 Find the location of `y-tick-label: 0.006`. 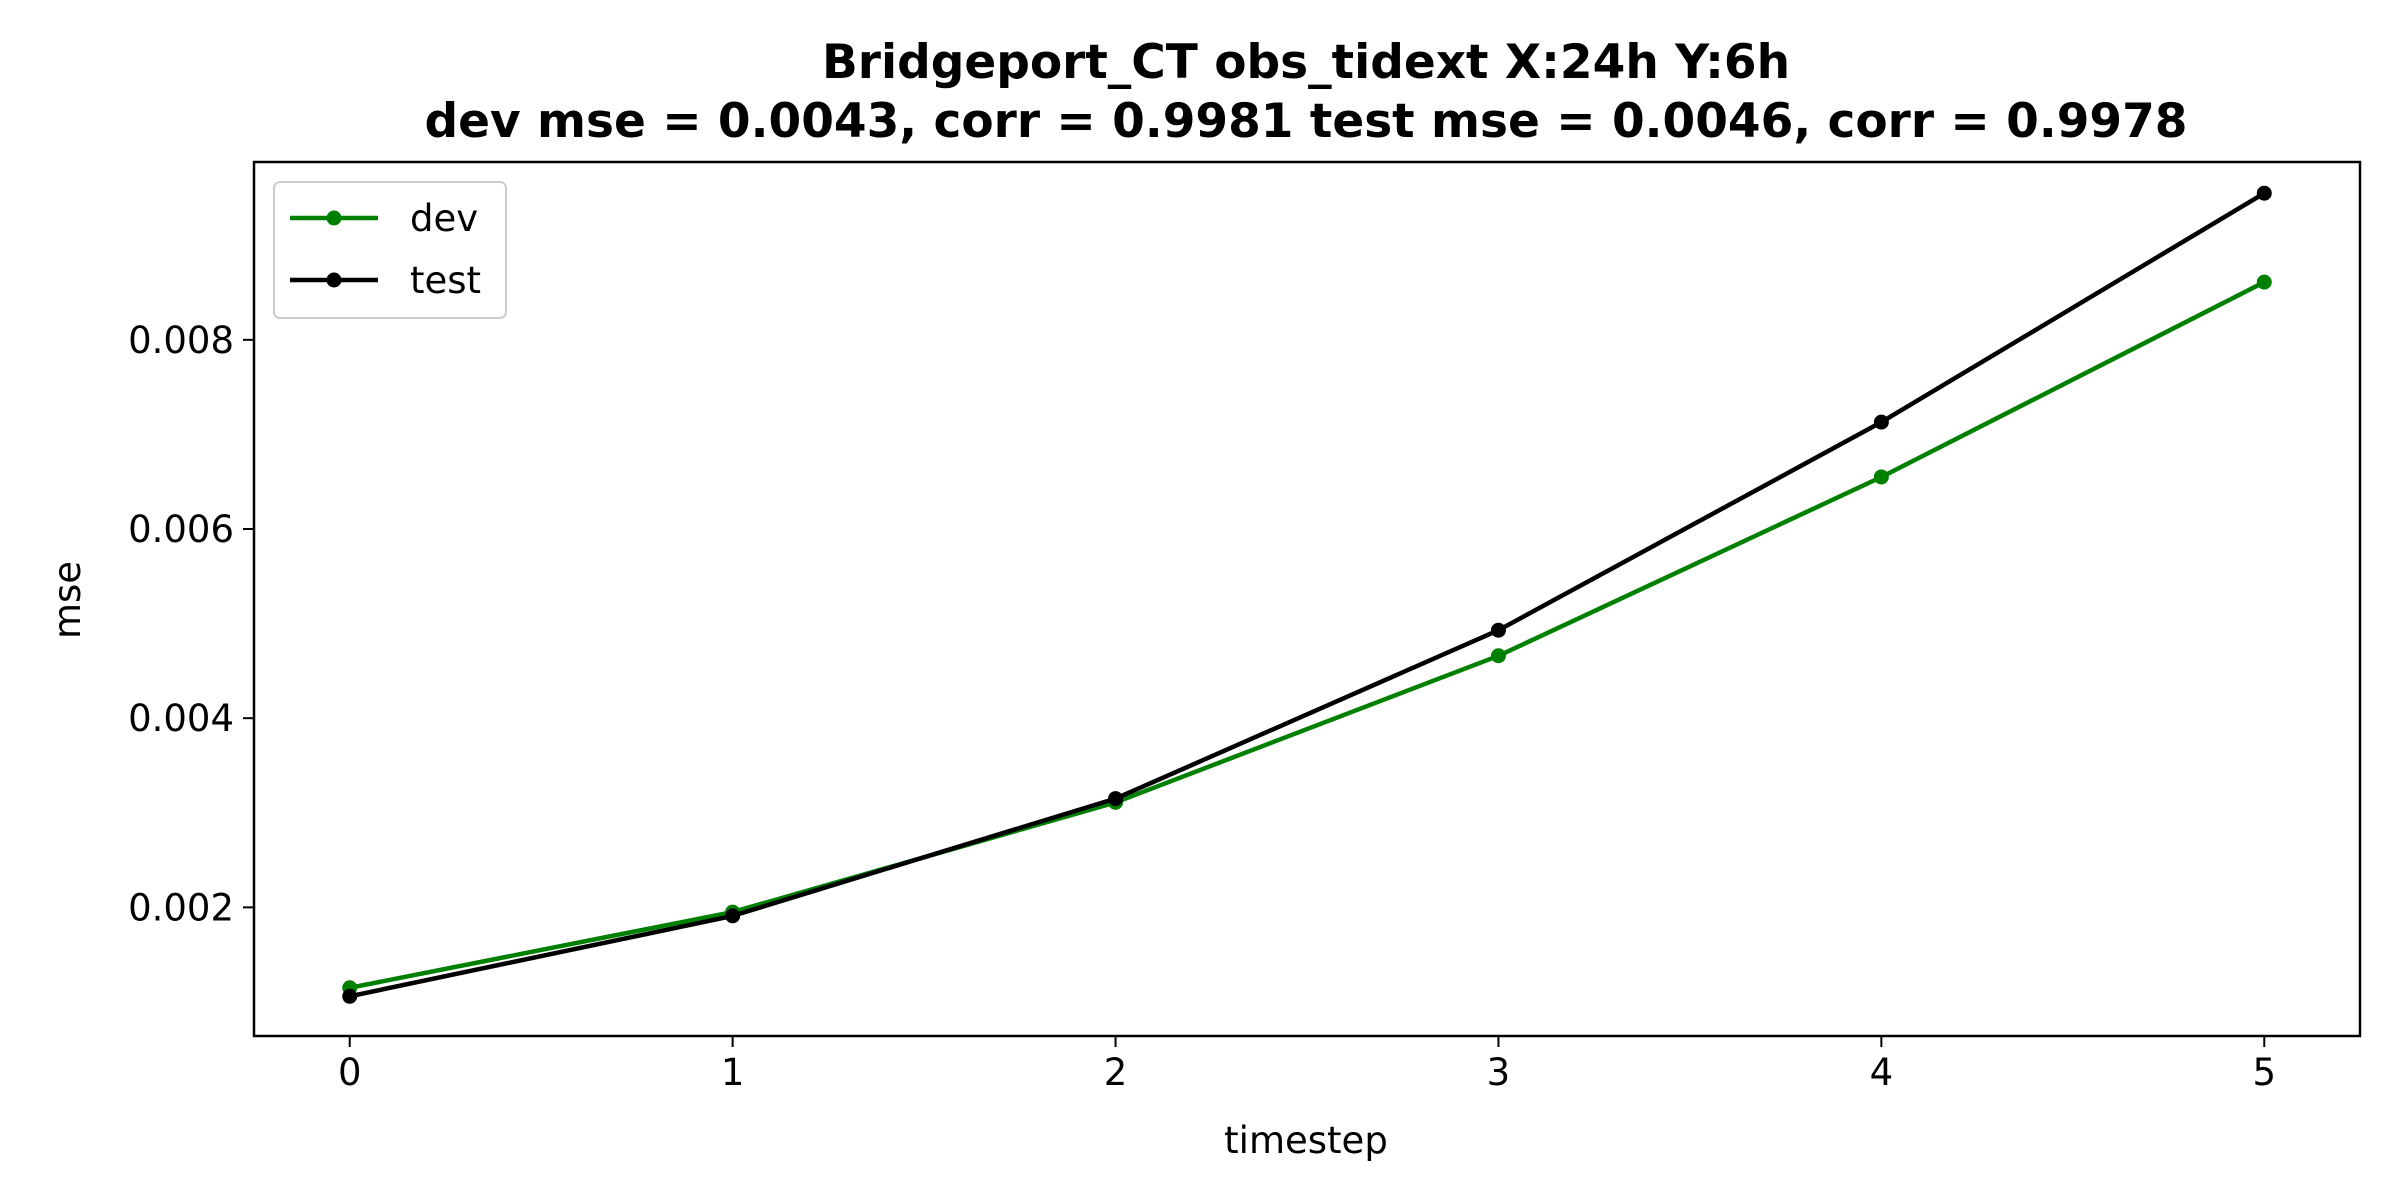

y-tick-label: 0.006 is located at coordinates (181, 529).